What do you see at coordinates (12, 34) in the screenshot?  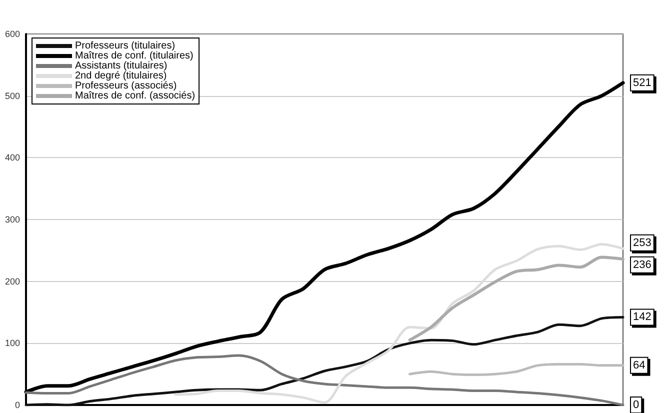 I see `y-tick-label: 600` at bounding box center [12, 34].